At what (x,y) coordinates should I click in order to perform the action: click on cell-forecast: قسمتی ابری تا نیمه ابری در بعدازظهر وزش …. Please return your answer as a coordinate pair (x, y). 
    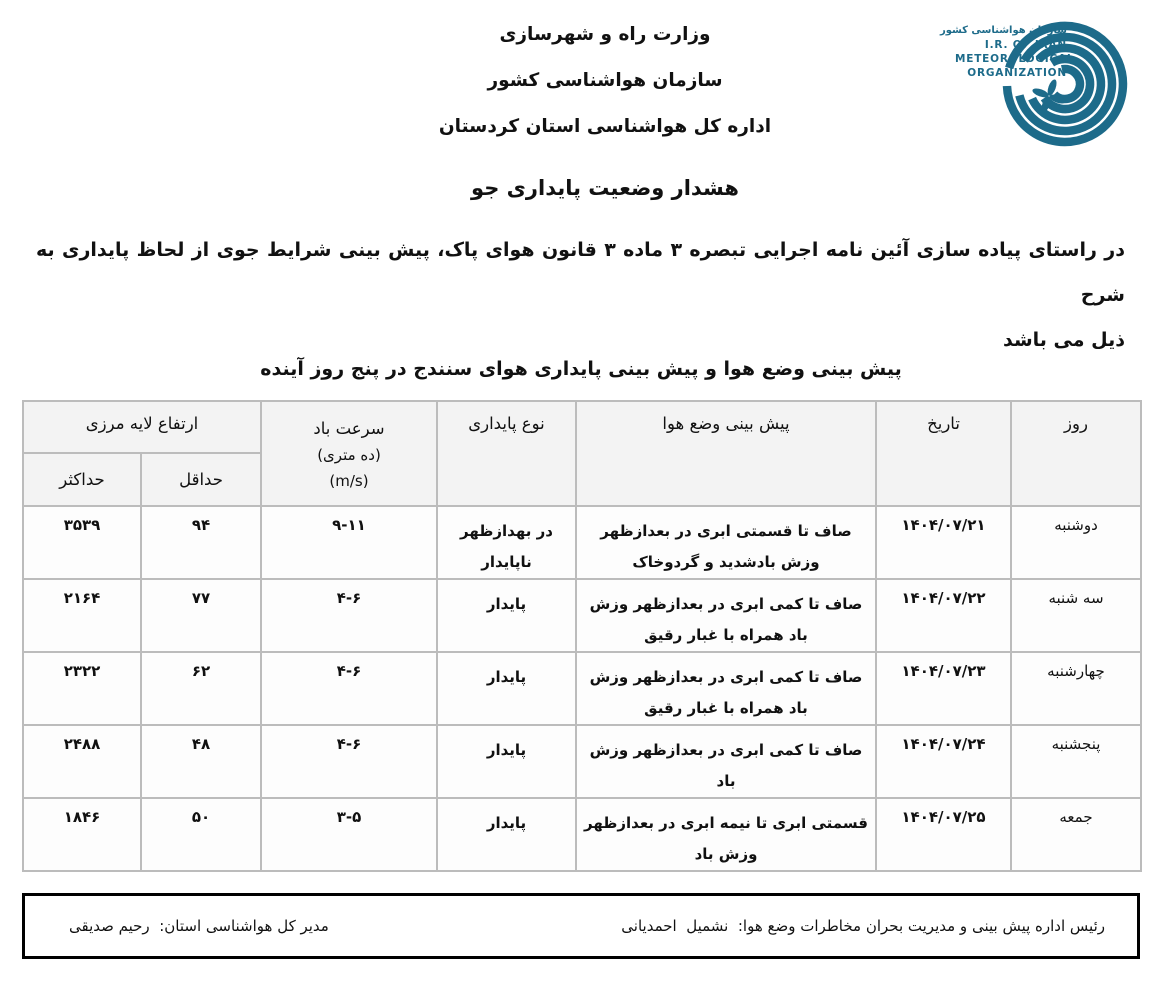
    Looking at the image, I should click on (726, 834).